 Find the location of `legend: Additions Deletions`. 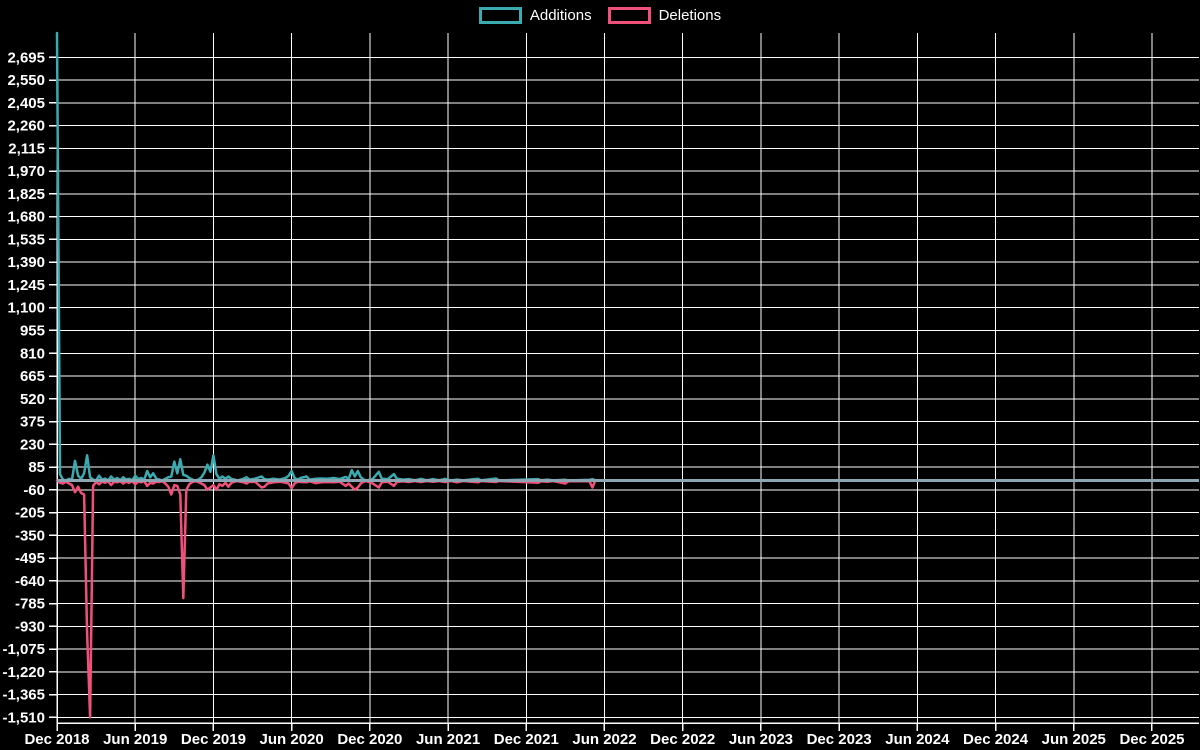

legend: Additions Deletions is located at coordinates (600, 15).